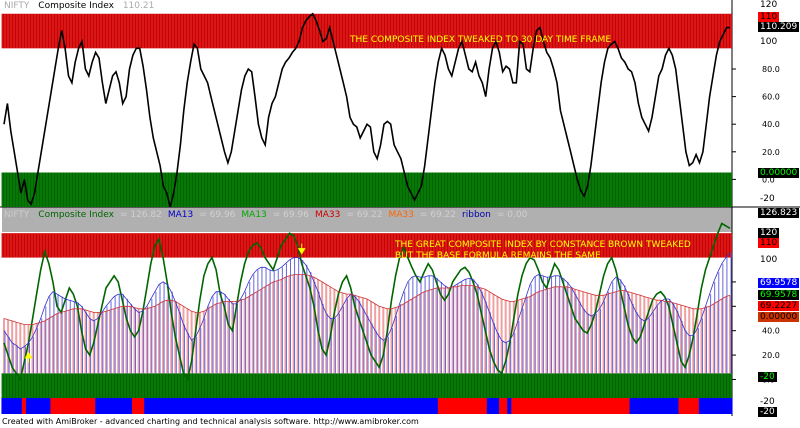 This screenshot has height=428, width=800. I want to click on pane2-symbol: NIFTY, so click(17, 215).